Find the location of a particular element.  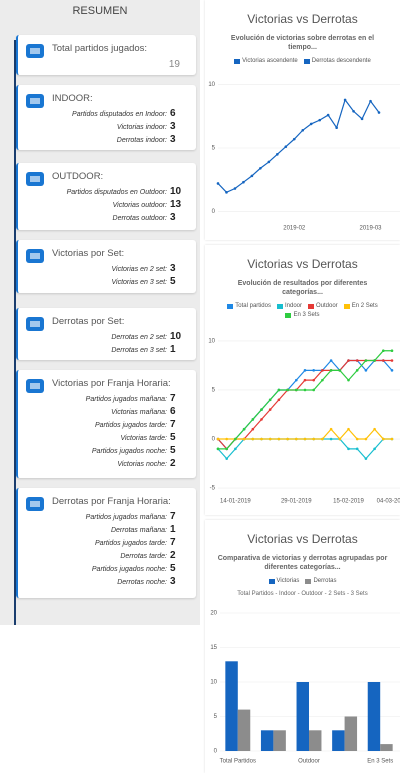

card-row: Victorias tarde: 5 is located at coordinates (100, 438).